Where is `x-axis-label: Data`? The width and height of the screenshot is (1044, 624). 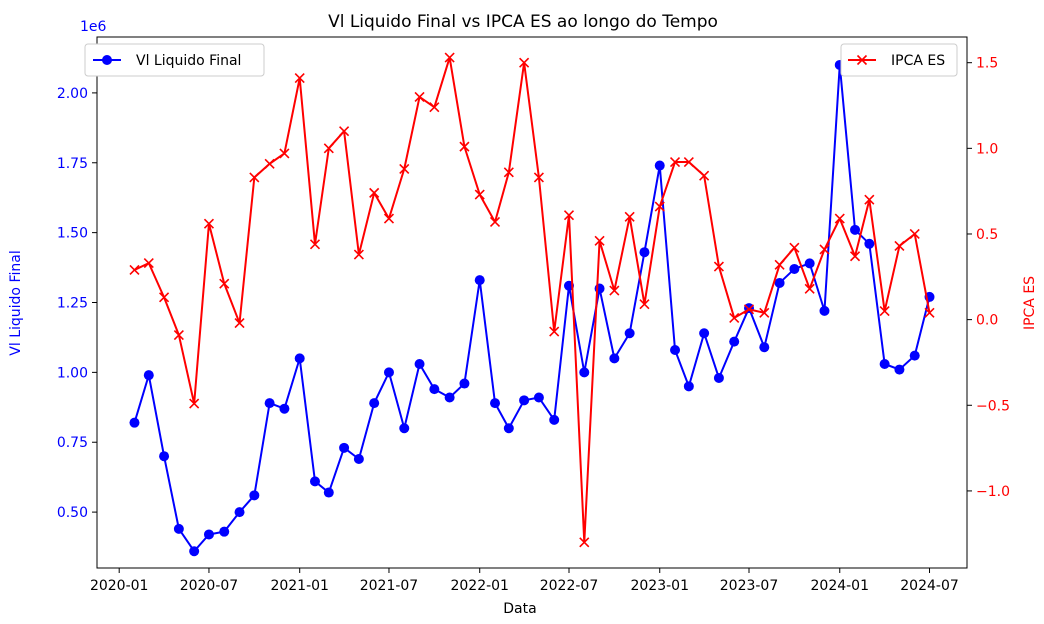 x-axis-label: Data is located at coordinates (519, 609).